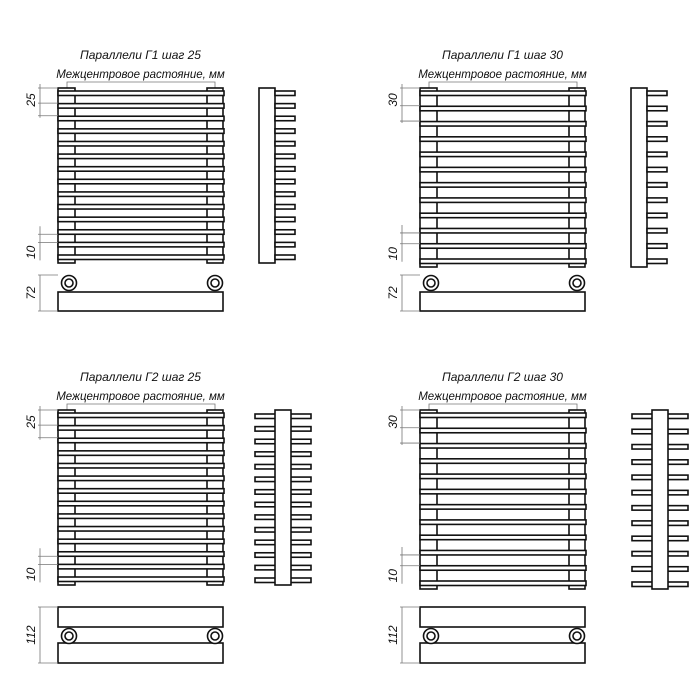  What do you see at coordinates (140, 55) in the screenshot?
I see `panel-title: Параллели Г1 шаг 25` at bounding box center [140, 55].